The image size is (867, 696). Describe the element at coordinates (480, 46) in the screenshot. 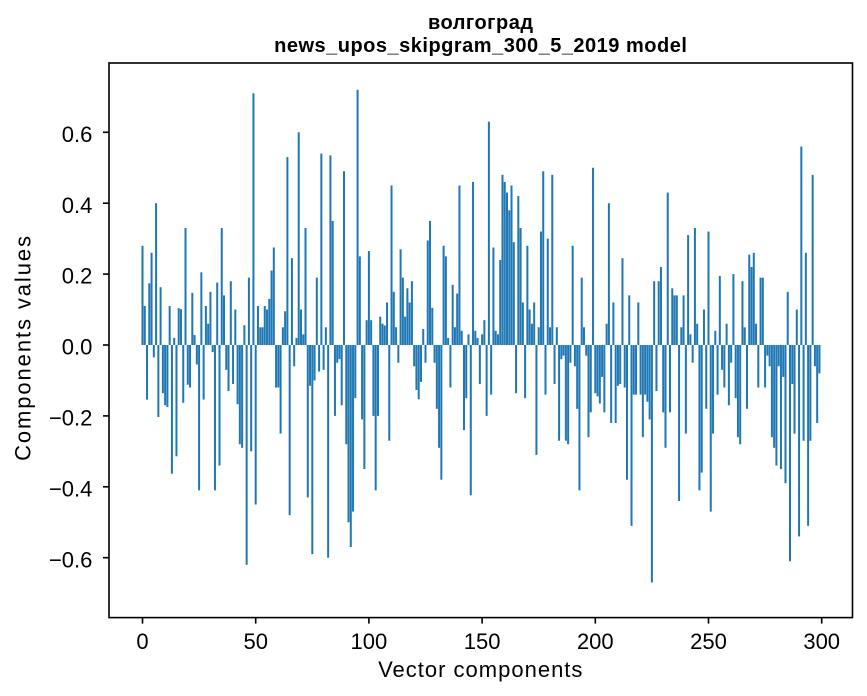

I see `svg-text:news_upos_skipgram_300_5_2019: news_upos_skipgram_300_5_2019 model` at that location.